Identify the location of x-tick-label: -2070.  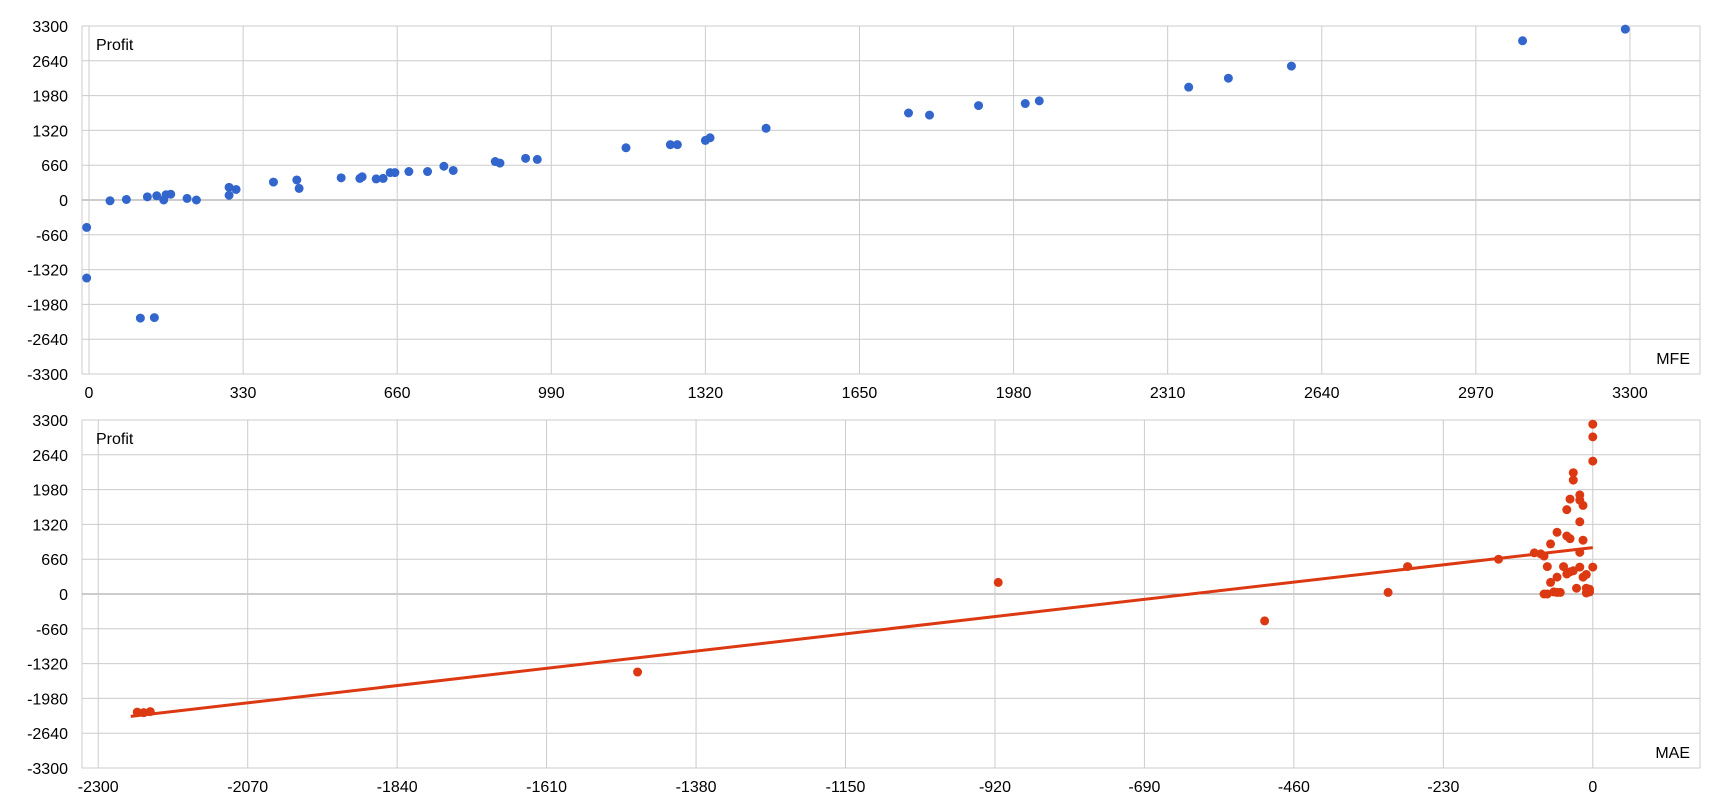
(247, 787).